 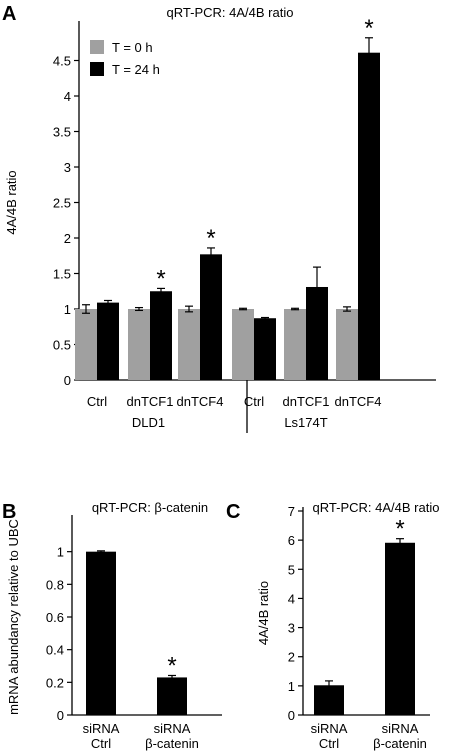 What do you see at coordinates (62, 203) in the screenshot?
I see `y-tick-label: 2.5` at bounding box center [62, 203].